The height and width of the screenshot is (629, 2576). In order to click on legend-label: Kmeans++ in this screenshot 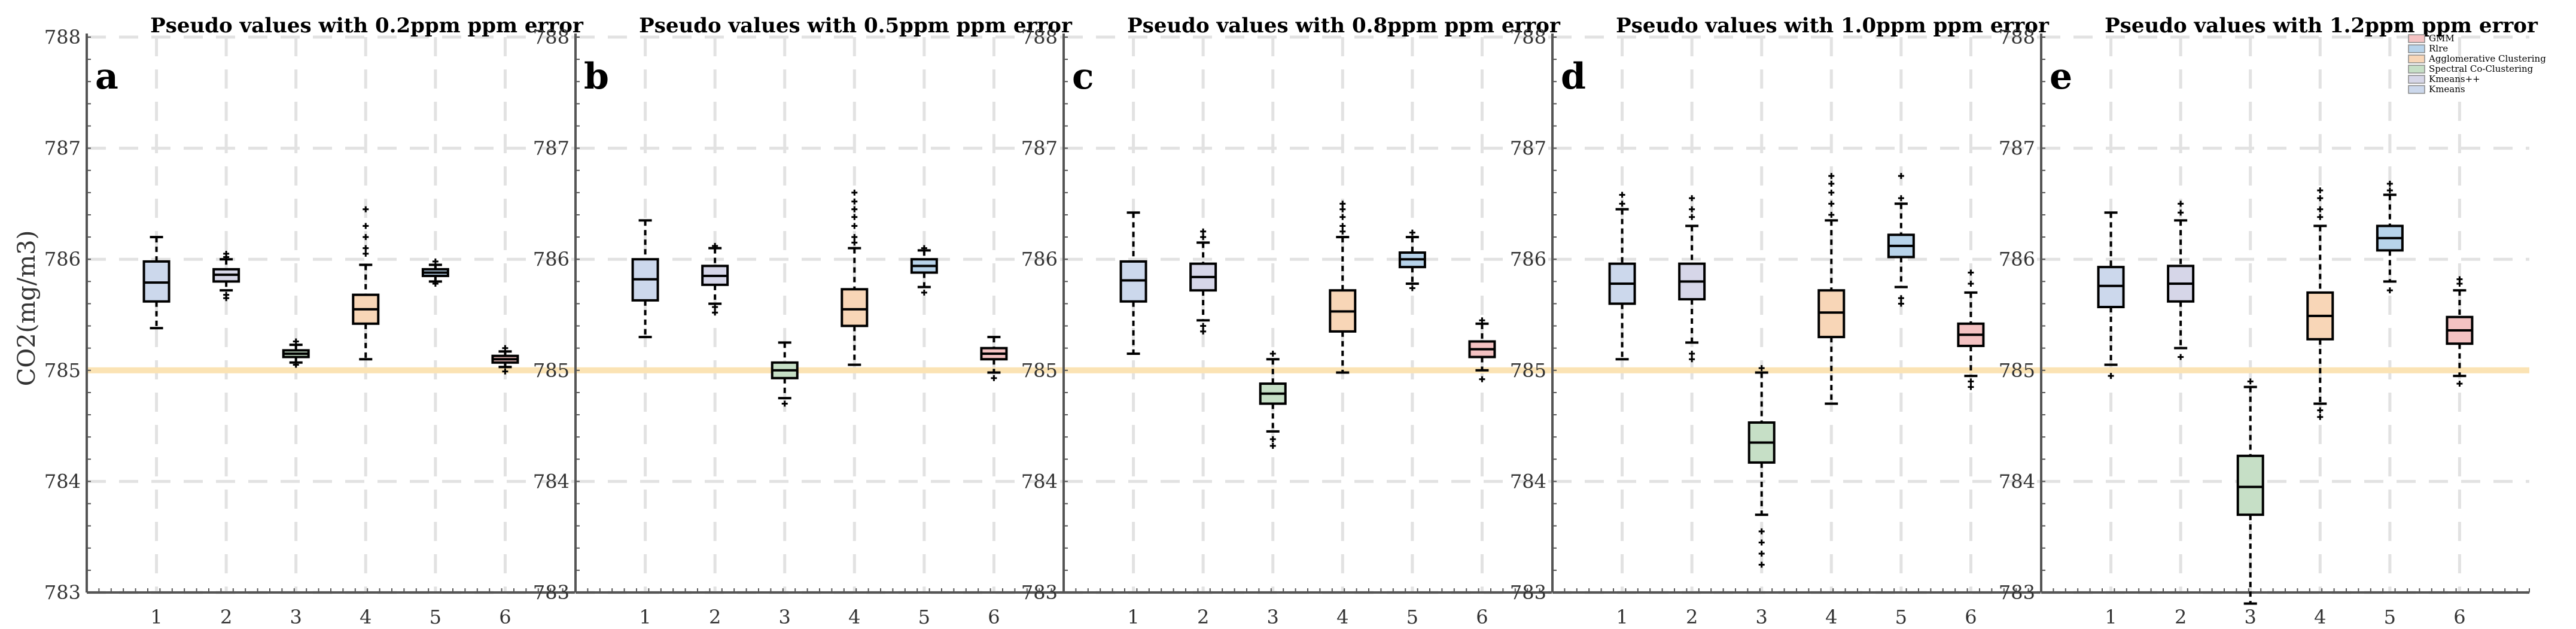, I will do `click(2454, 79)`.